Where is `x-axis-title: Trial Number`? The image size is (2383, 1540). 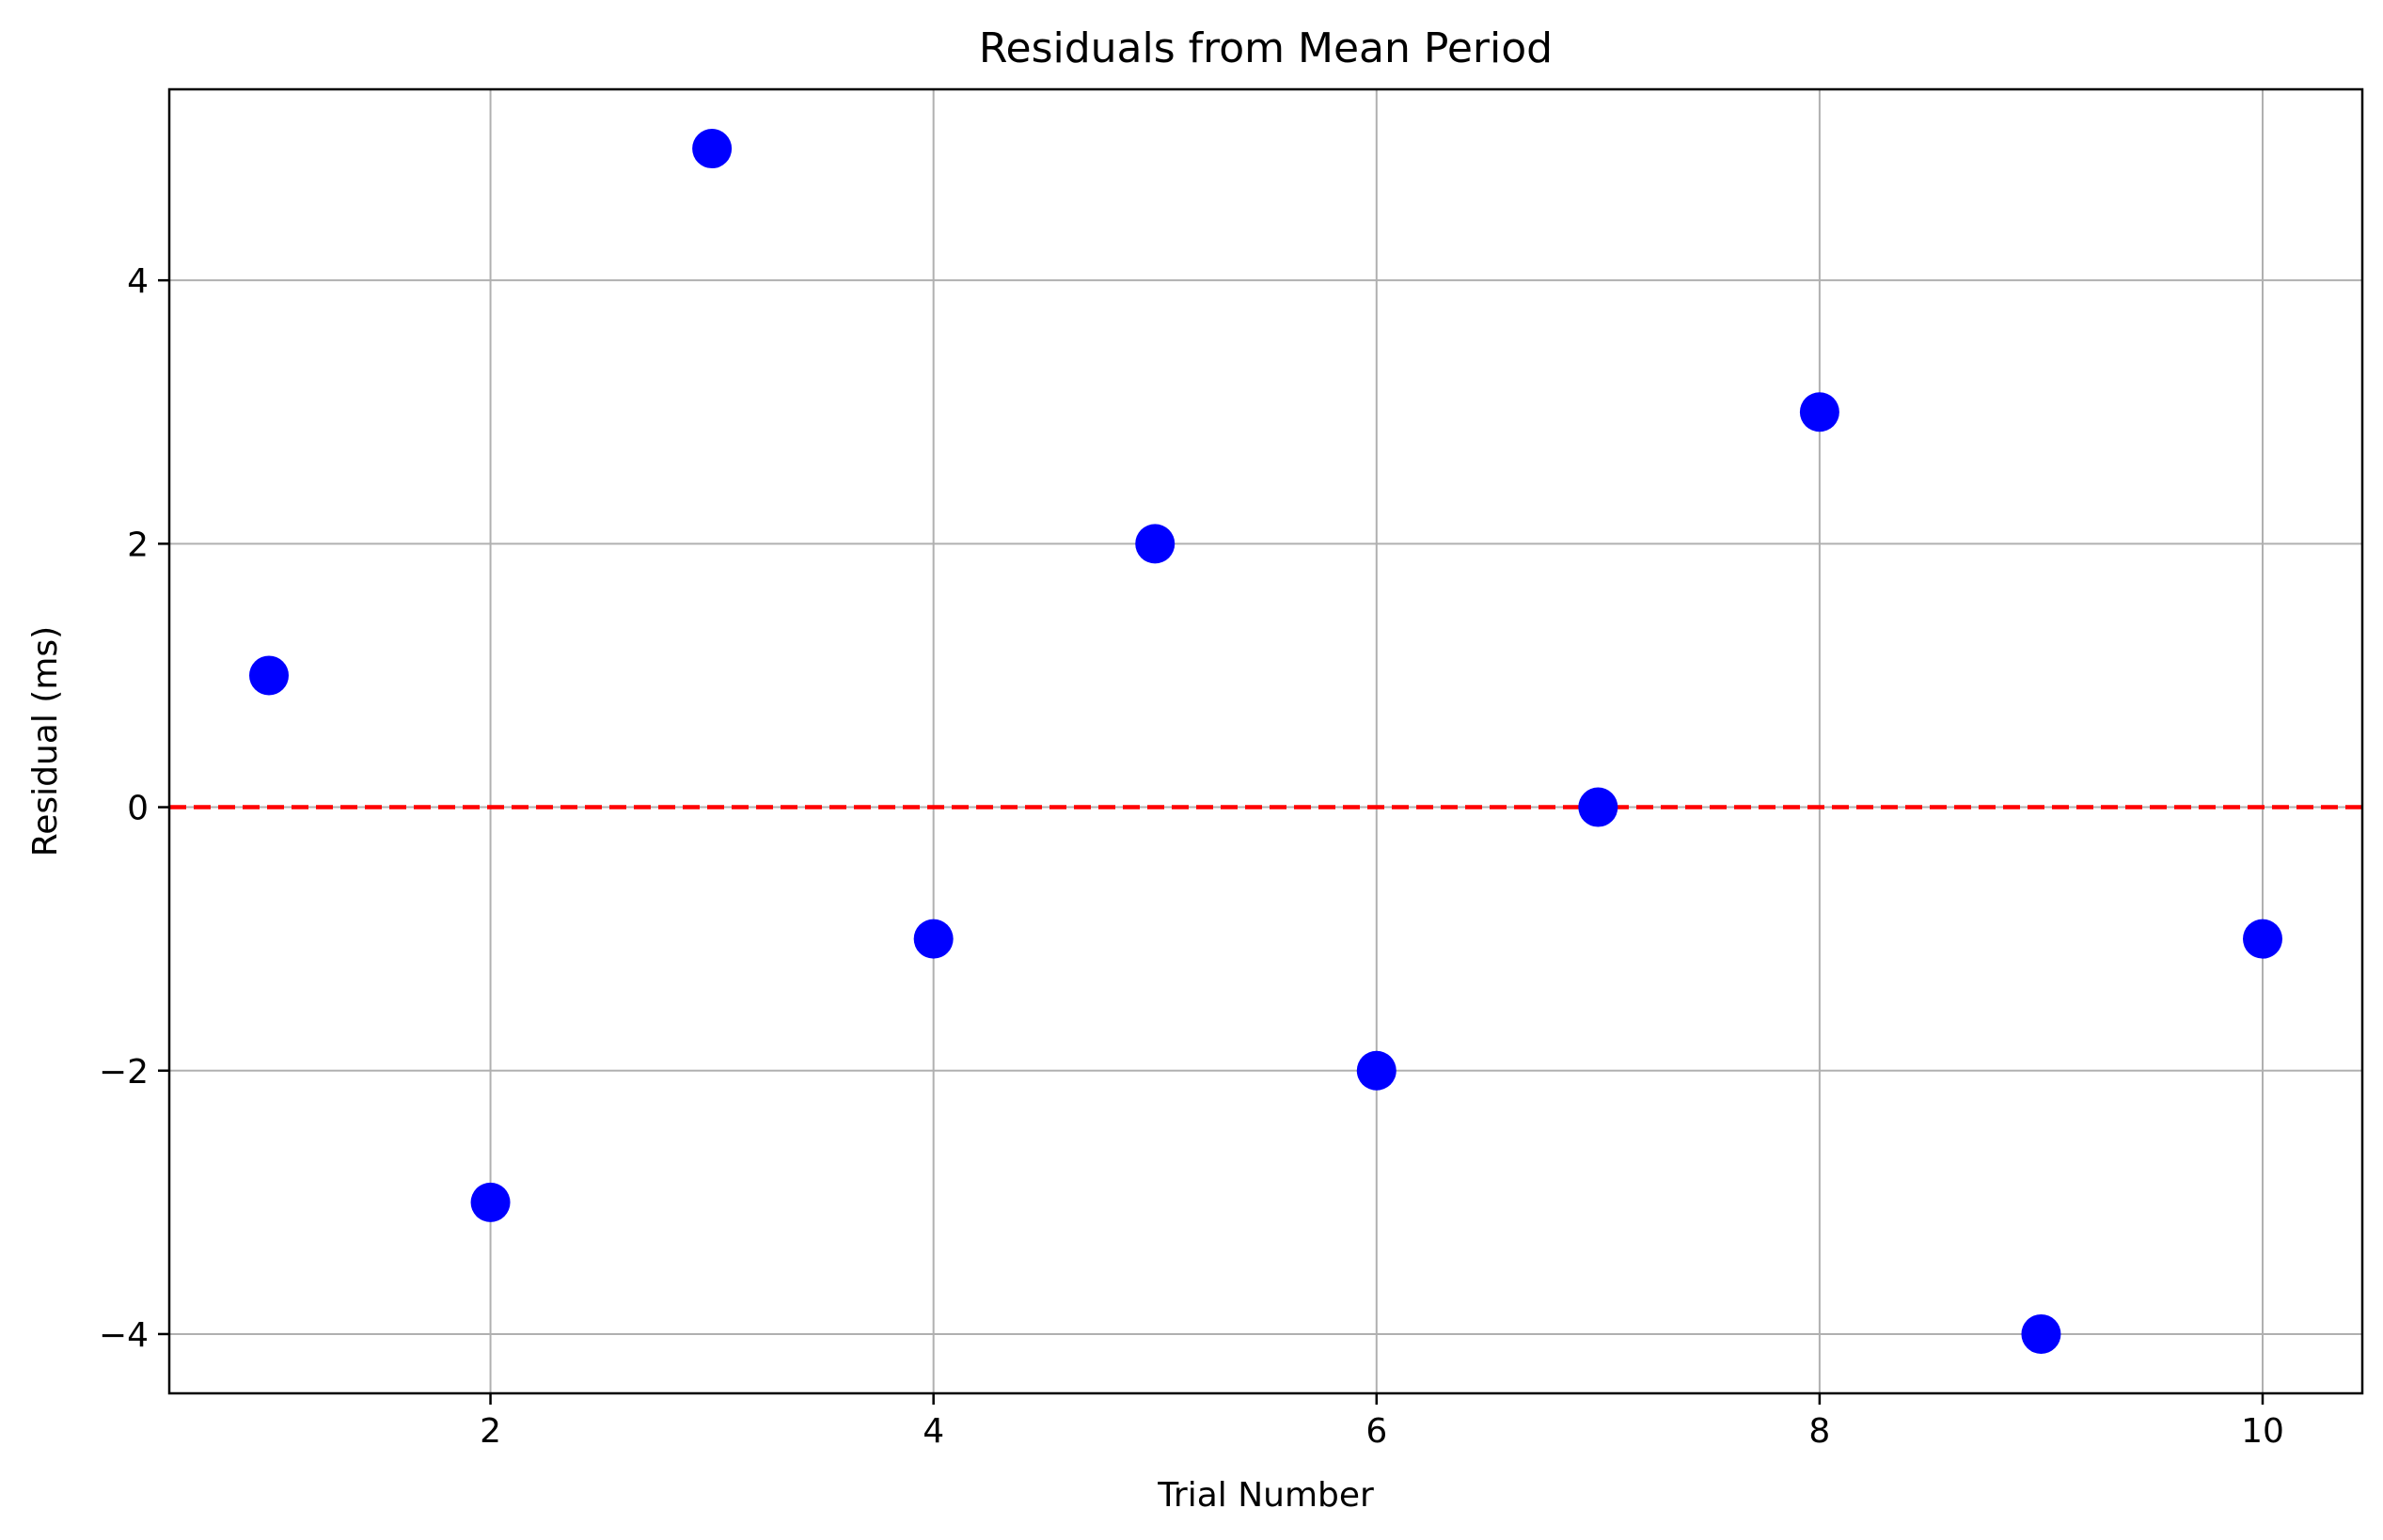
x-axis-title: Trial Number is located at coordinates (1265, 1495).